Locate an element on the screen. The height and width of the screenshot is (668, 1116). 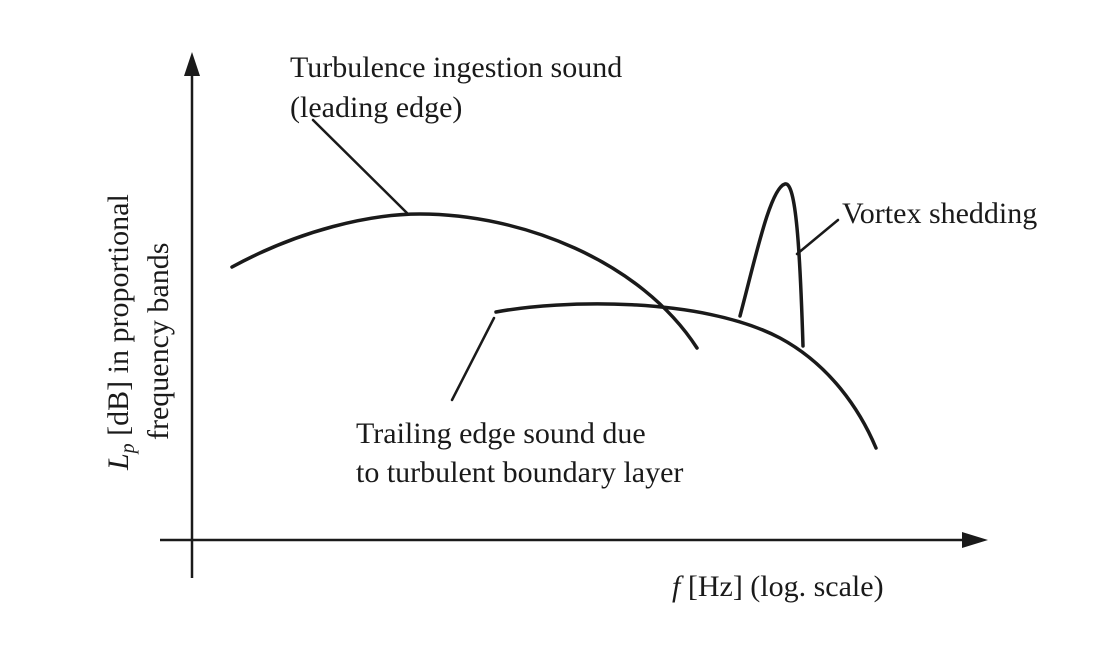
x-axis-label: f [Hz] (log. scale) is located at coordinates (778, 586).